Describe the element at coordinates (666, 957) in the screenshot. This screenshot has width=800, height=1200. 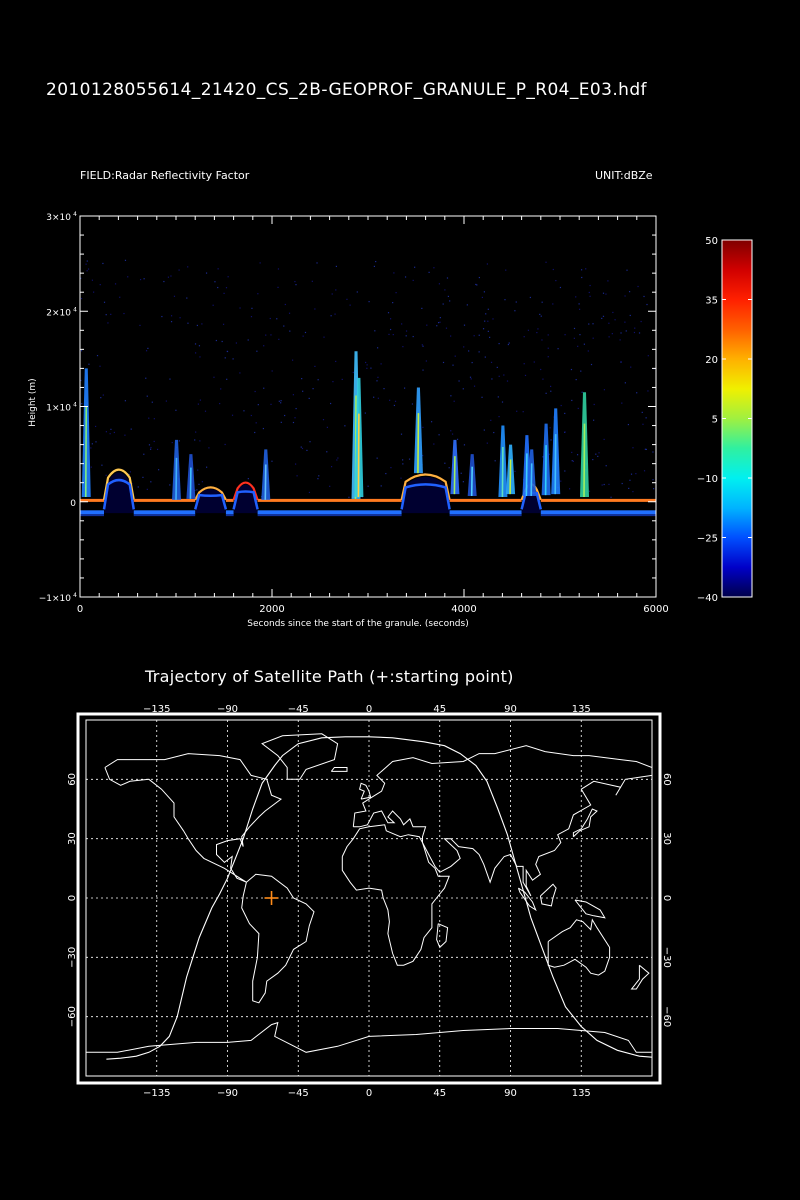
I see `lat-tick-label-right: −30` at that location.